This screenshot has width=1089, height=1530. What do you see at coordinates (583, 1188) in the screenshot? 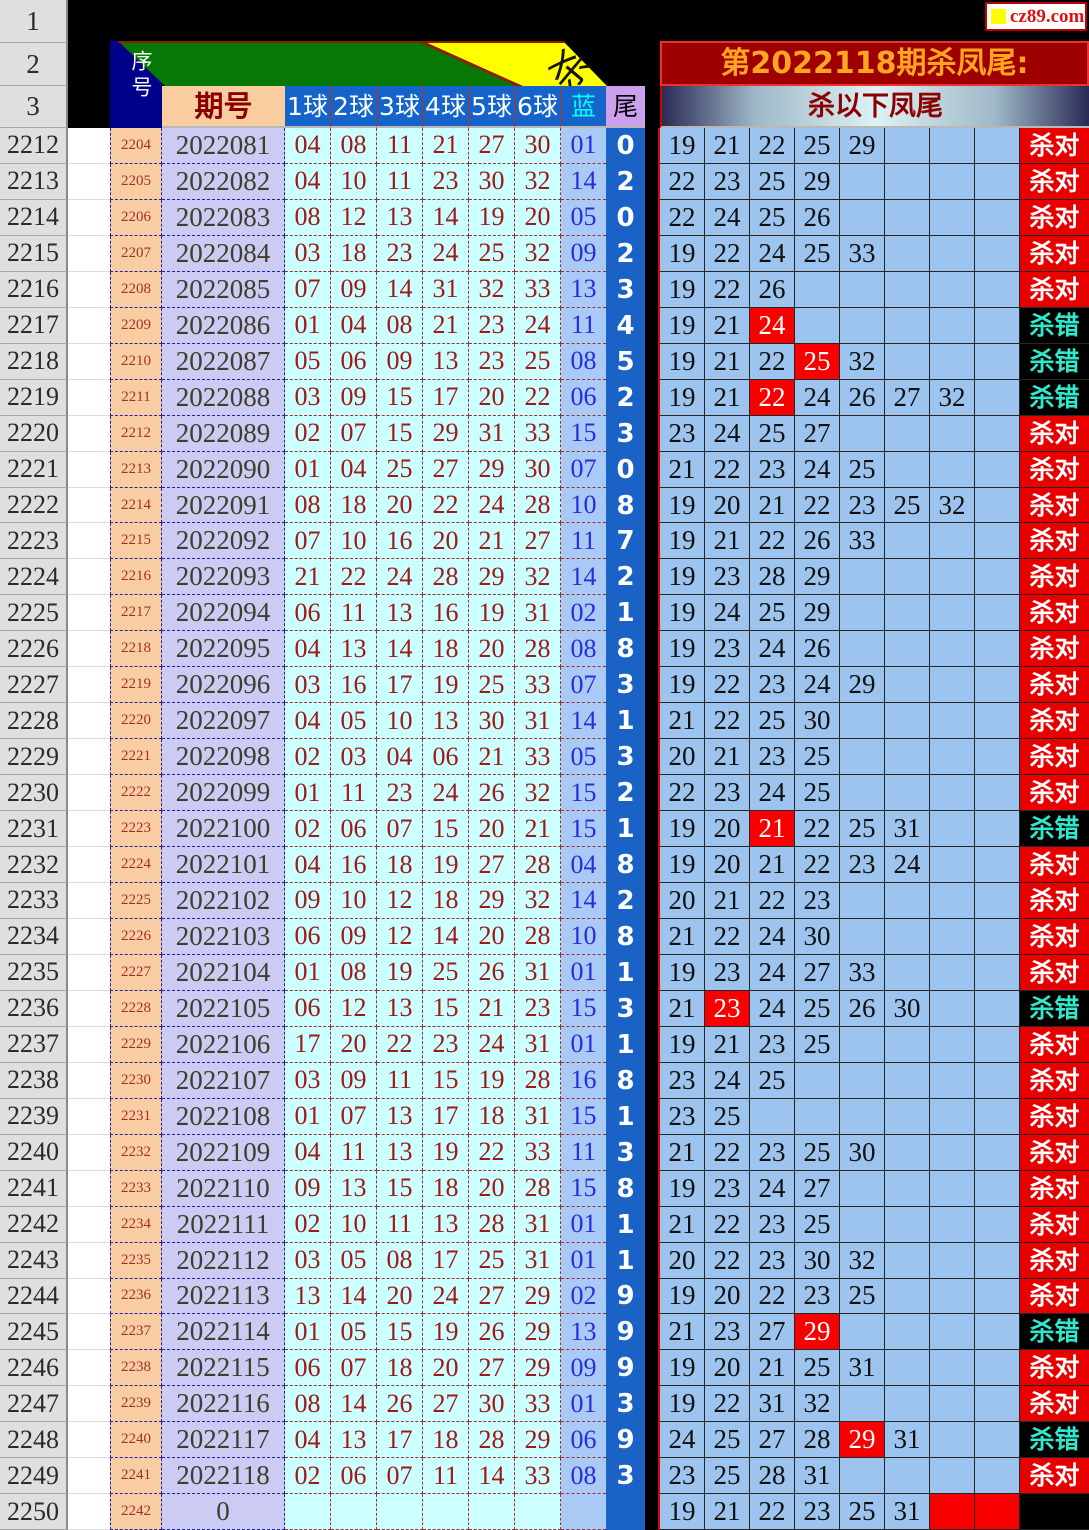
I see `blue-ball-cell: 15` at bounding box center [583, 1188].